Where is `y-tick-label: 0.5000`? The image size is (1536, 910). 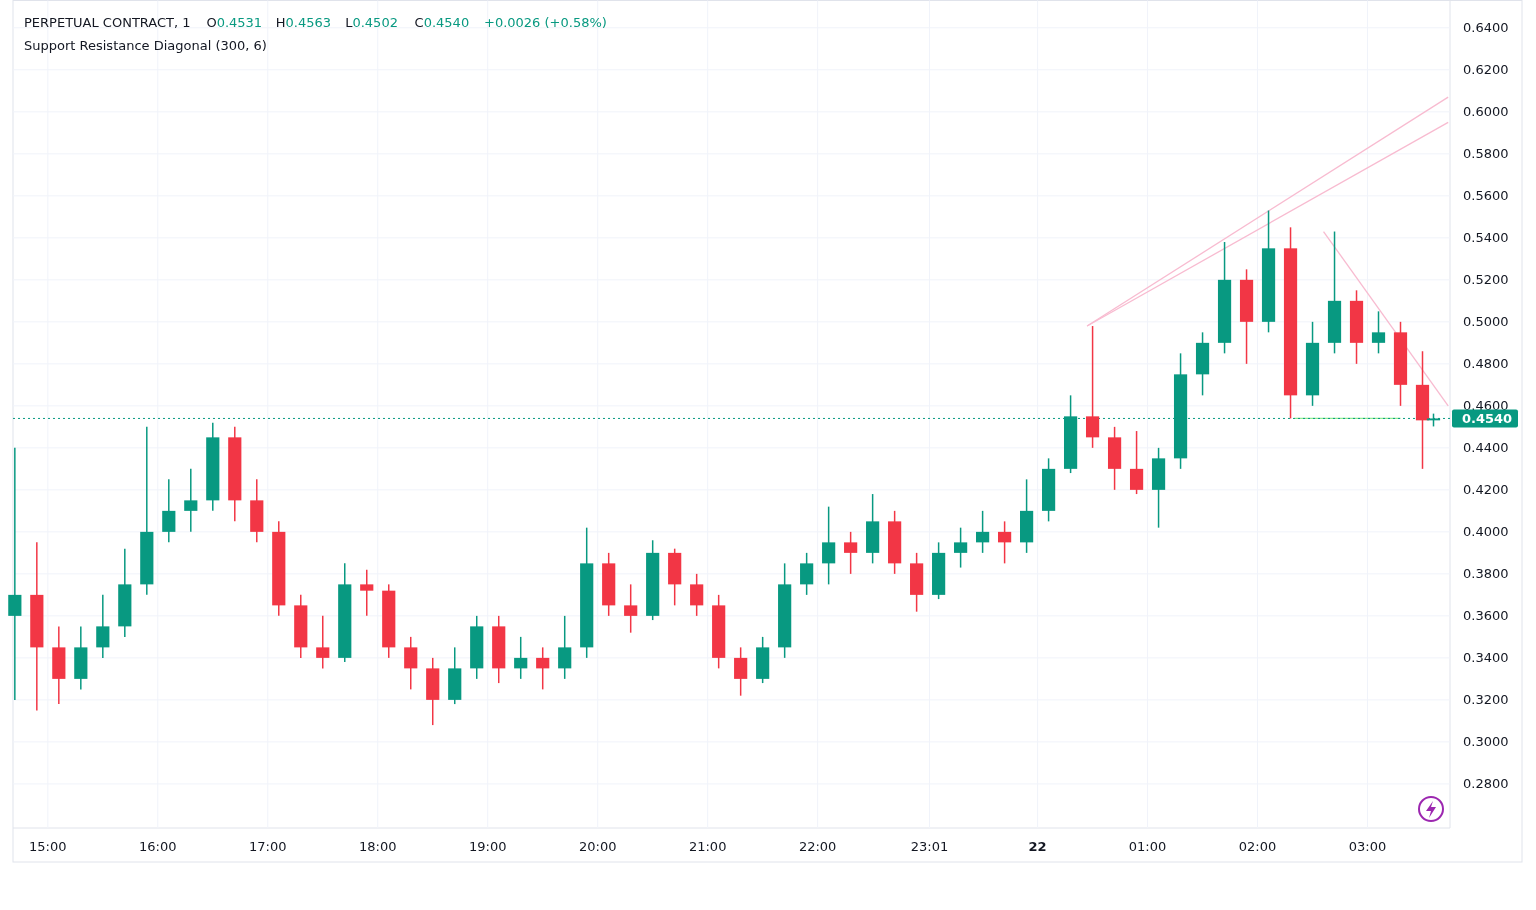 y-tick-label: 0.5000 is located at coordinates (1486, 322).